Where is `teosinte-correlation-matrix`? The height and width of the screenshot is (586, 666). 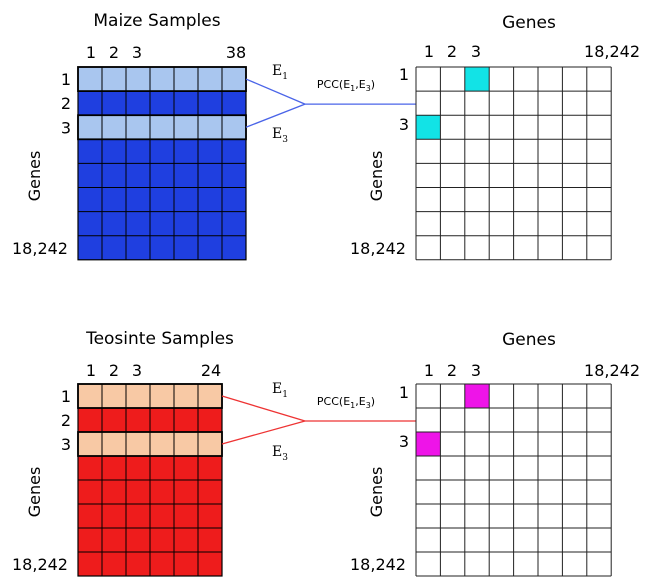
teosinte-correlation-matrix is located at coordinates (513, 480).